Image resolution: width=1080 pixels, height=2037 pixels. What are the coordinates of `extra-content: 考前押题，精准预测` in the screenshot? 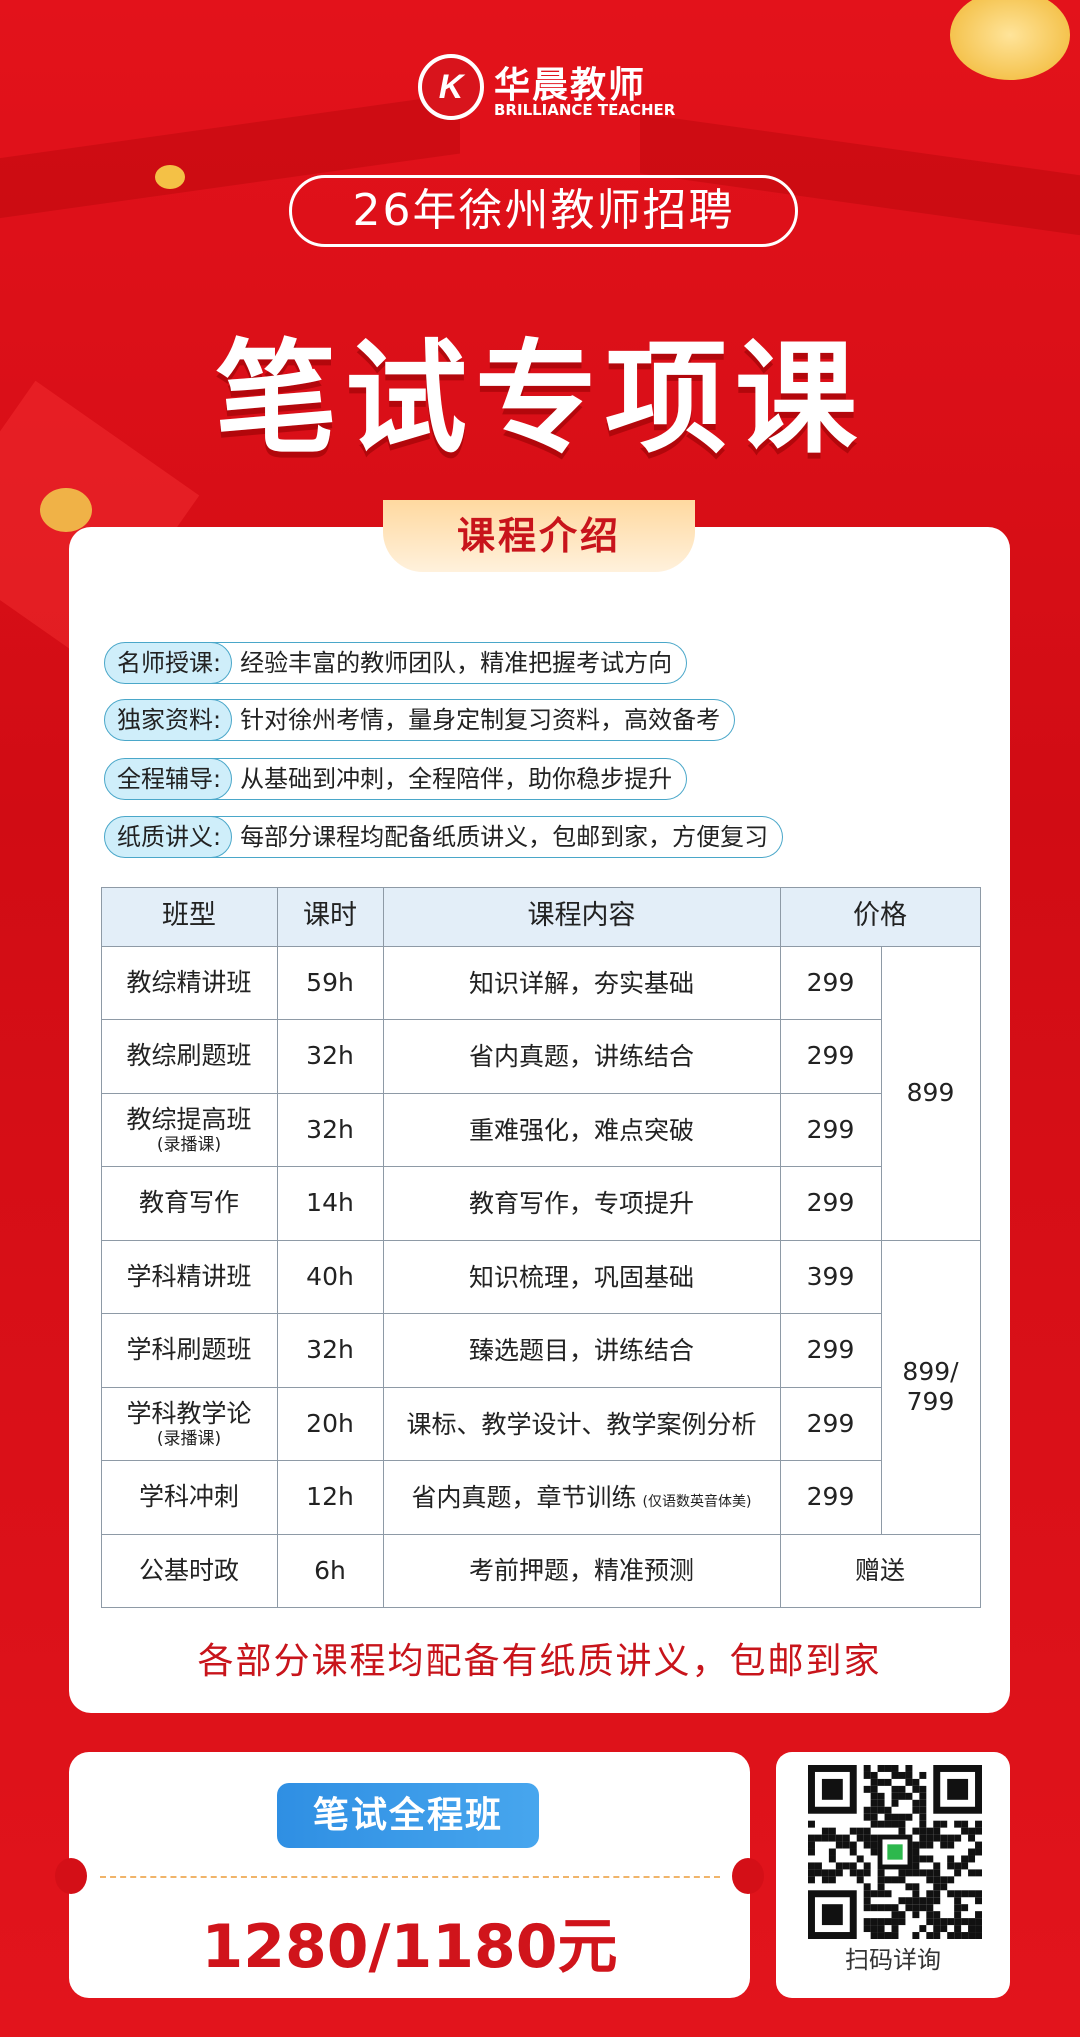 It's located at (581, 1570).